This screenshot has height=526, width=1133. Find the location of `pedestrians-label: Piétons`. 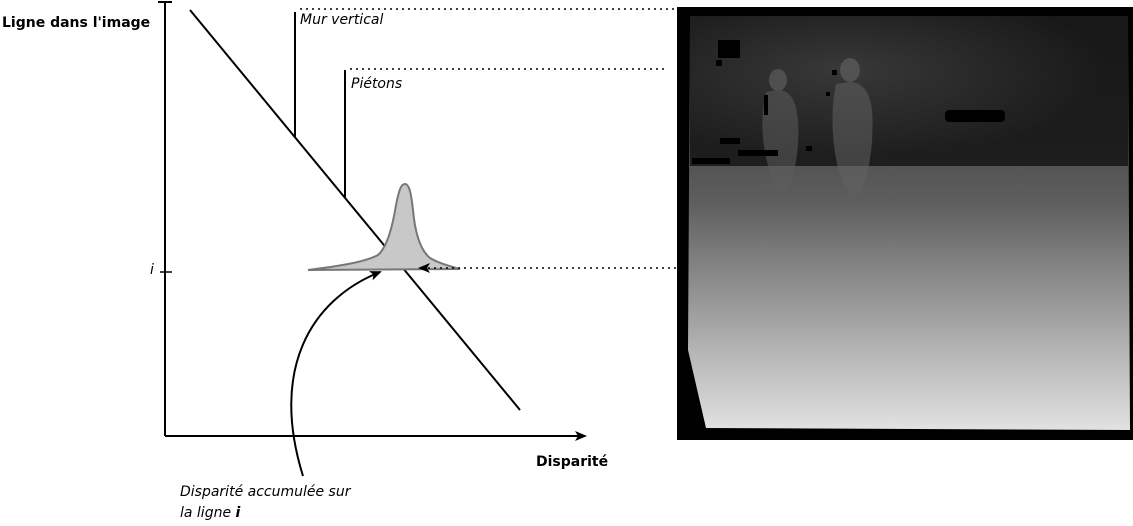

pedestrians-label: Piétons is located at coordinates (377, 84).